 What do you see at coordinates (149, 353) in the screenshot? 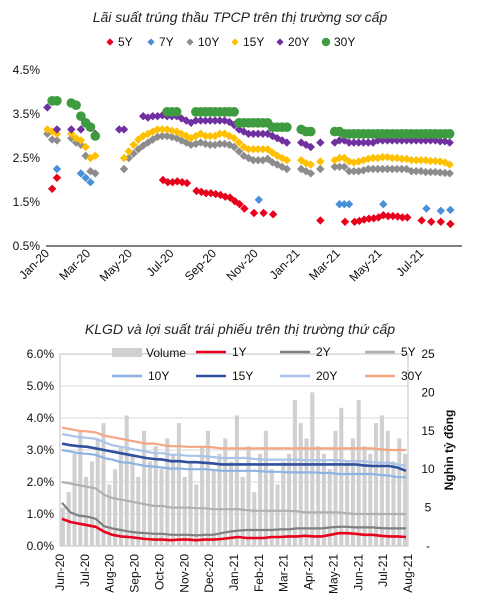
I see `chart2-legend-item-volume: Volume` at bounding box center [149, 353].